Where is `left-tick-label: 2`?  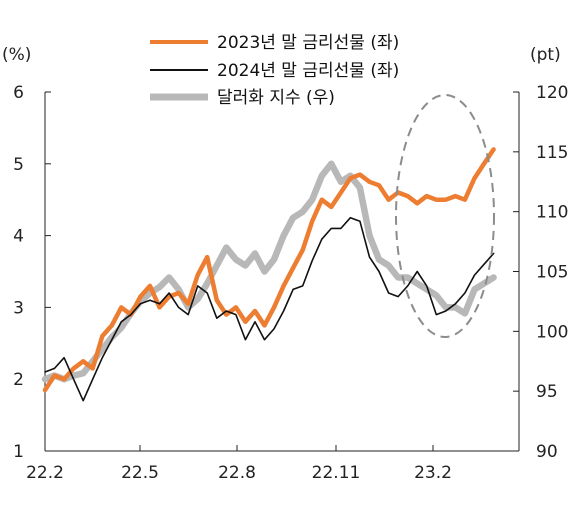 left-tick-label: 2 is located at coordinates (18, 380).